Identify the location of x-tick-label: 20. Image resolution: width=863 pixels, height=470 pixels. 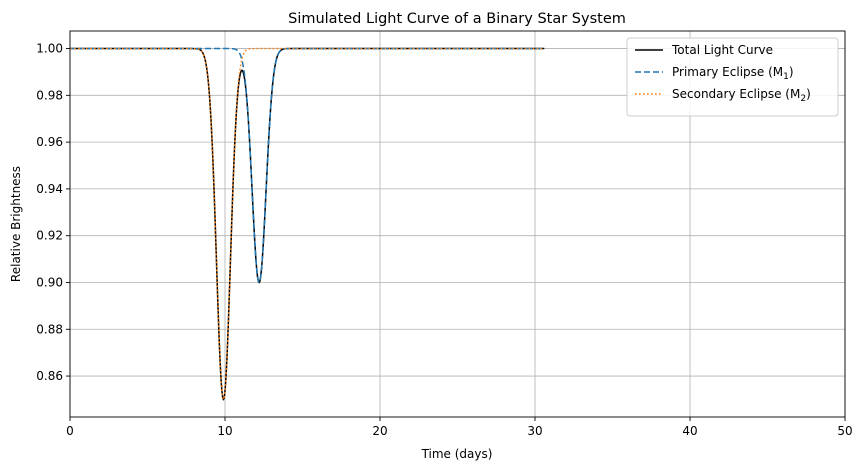
(379, 431).